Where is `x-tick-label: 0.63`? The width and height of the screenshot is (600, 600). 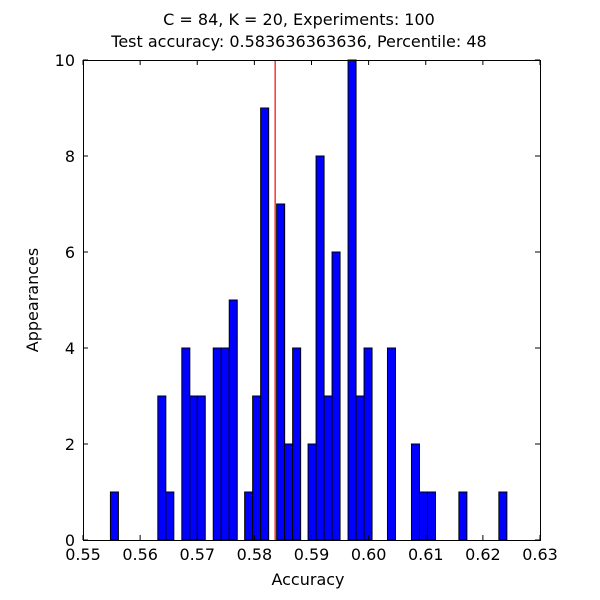
x-tick-label: 0.63 is located at coordinates (540, 554).